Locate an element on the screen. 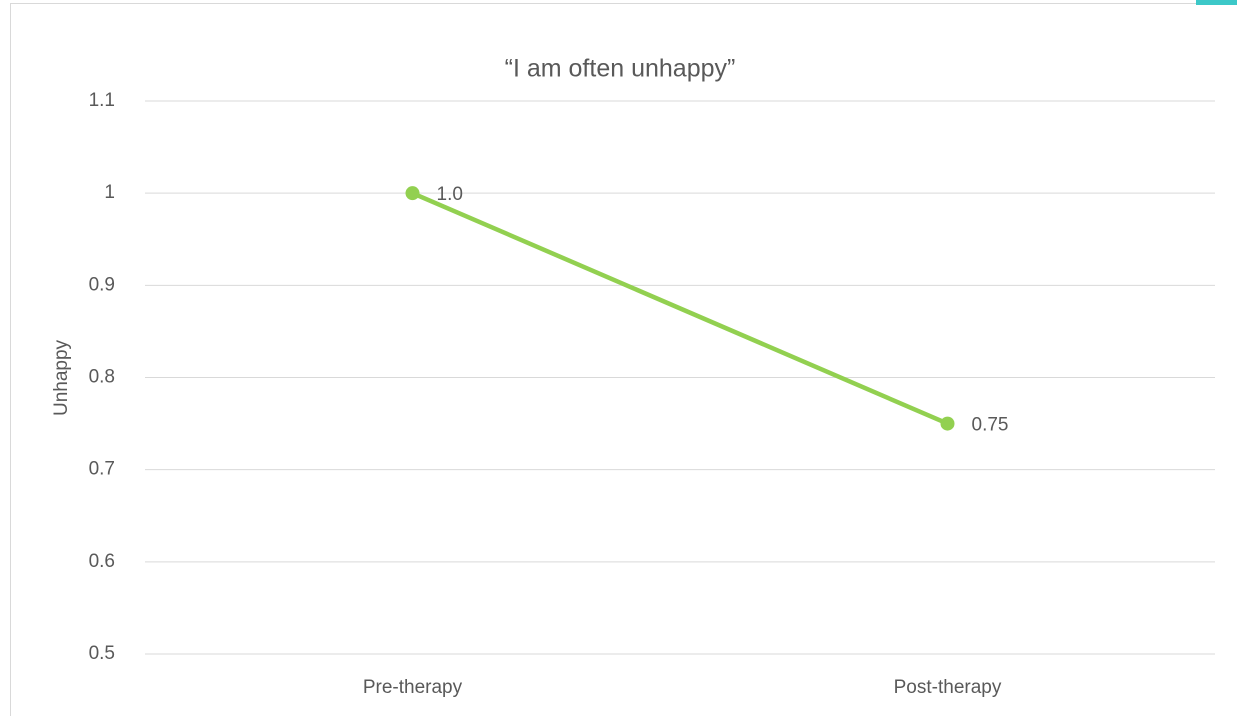 The image size is (1237, 716). data-label: 0.75 is located at coordinates (990, 425).